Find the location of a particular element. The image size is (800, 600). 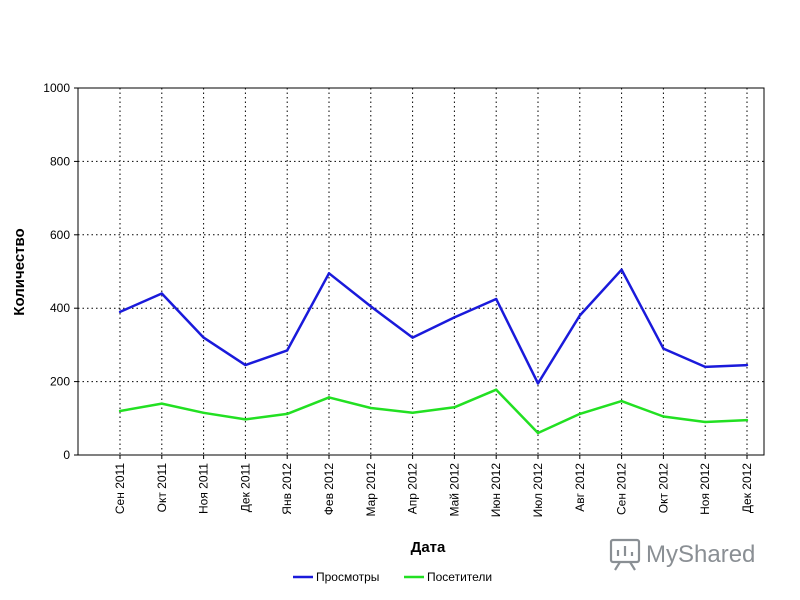

x-tick-label: Май 2012 is located at coordinates (454, 490).